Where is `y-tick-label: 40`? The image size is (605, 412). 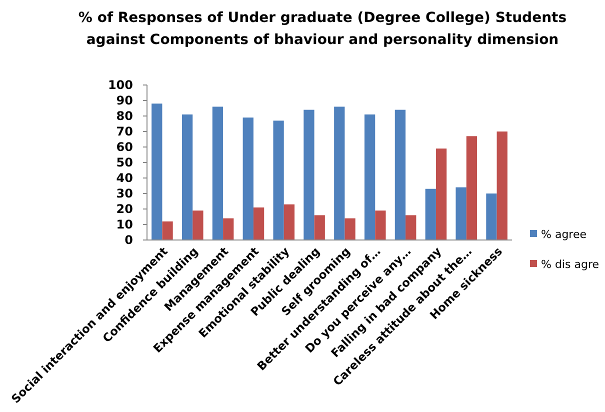 y-tick-label: 40 is located at coordinates (124, 178).